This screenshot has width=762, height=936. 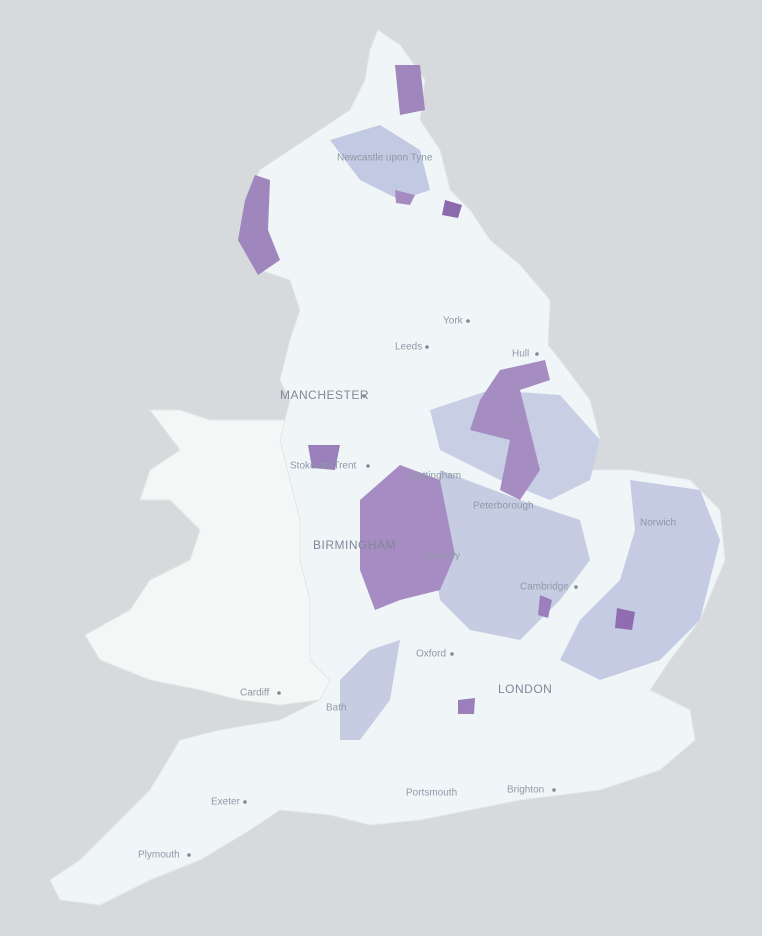 What do you see at coordinates (254, 693) in the screenshot?
I see `city-label: Cardiff` at bounding box center [254, 693].